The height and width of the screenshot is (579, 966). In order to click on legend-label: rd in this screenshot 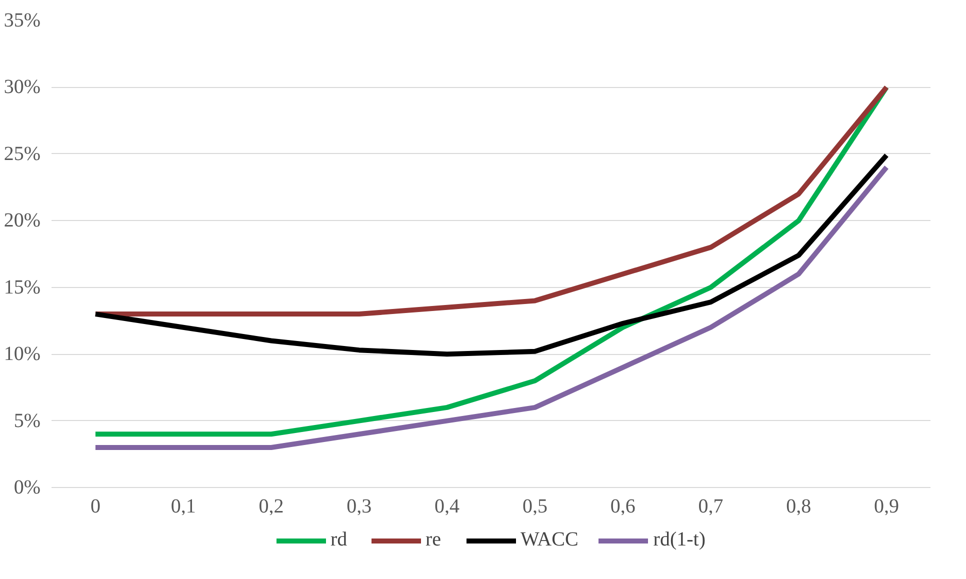, I will do `click(339, 540)`.